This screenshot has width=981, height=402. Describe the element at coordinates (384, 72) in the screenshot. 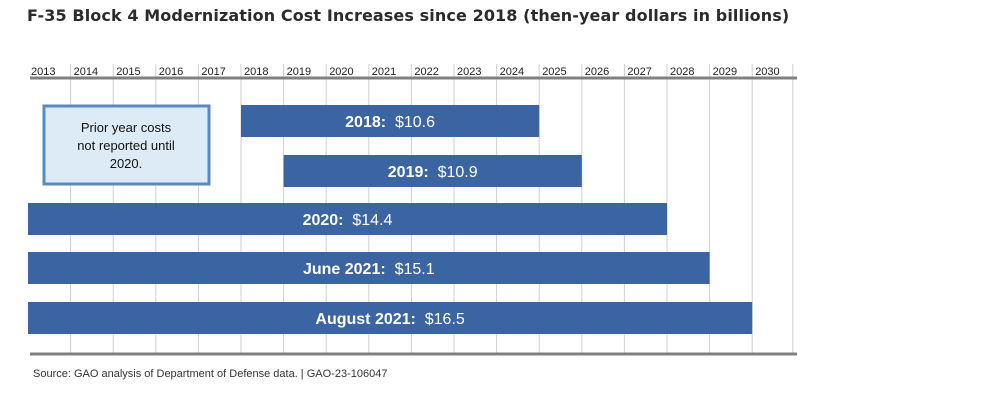

I see `tick-label: 2021` at that location.